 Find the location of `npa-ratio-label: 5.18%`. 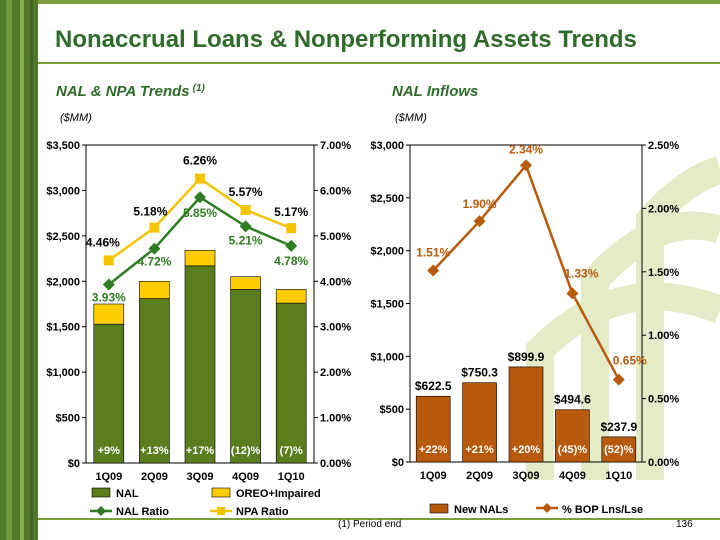

npa-ratio-label: 5.18% is located at coordinates (150, 212).